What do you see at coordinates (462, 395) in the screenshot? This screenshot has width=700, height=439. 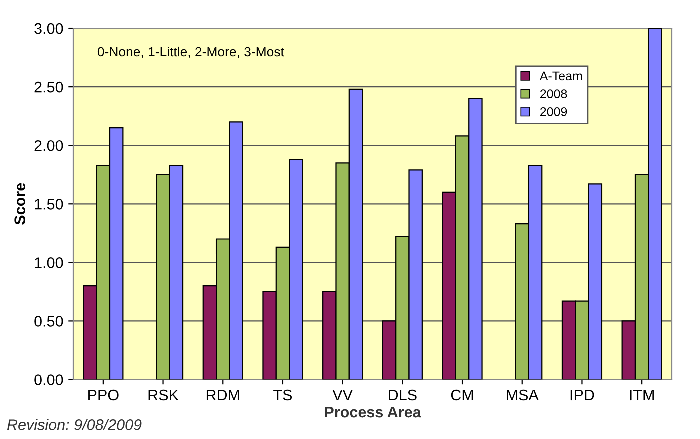 I see `x-tick-label: CM` at bounding box center [462, 395].